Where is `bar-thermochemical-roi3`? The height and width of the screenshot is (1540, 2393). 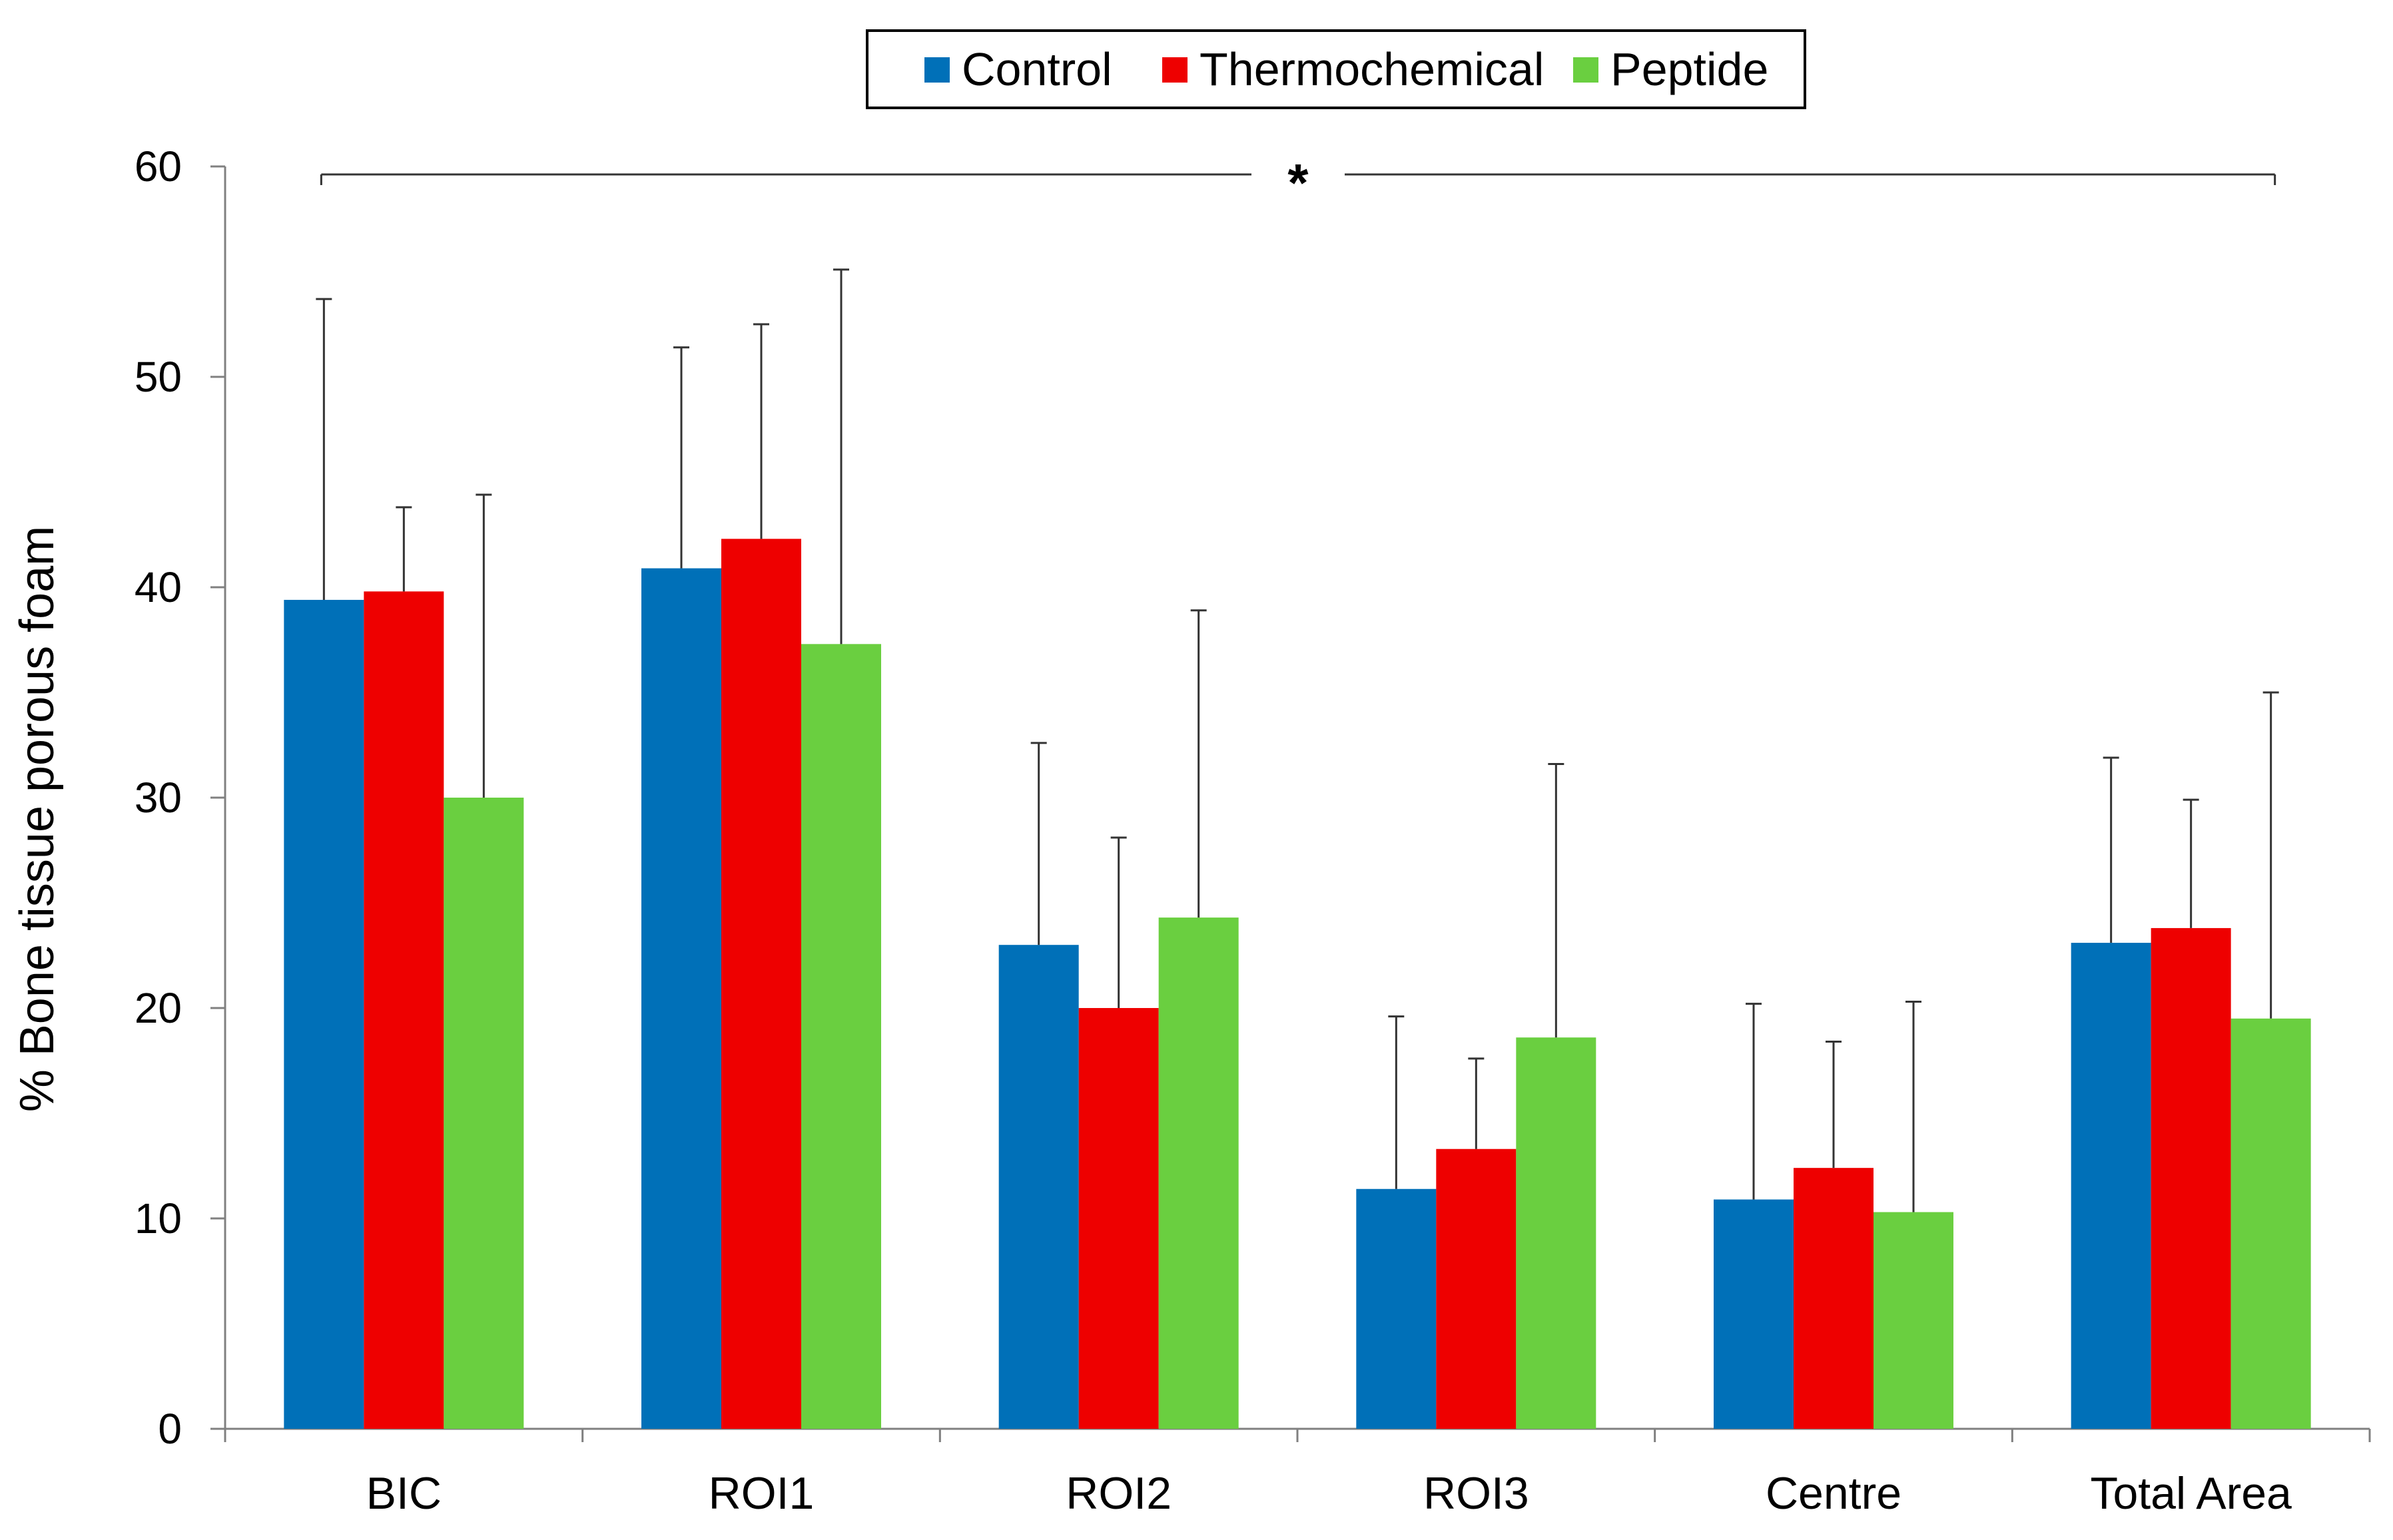 bar-thermochemical-roi3 is located at coordinates (1476, 1289).